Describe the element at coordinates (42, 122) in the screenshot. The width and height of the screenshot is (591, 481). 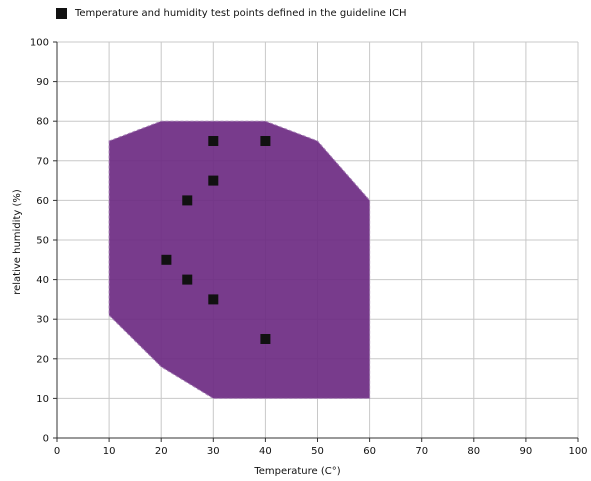
I see `y-tick-label: 80` at that location.